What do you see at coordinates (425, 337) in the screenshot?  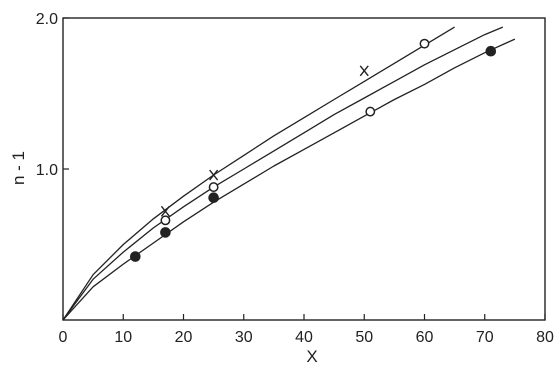 I see `x-tick-label: 60` at bounding box center [425, 337].